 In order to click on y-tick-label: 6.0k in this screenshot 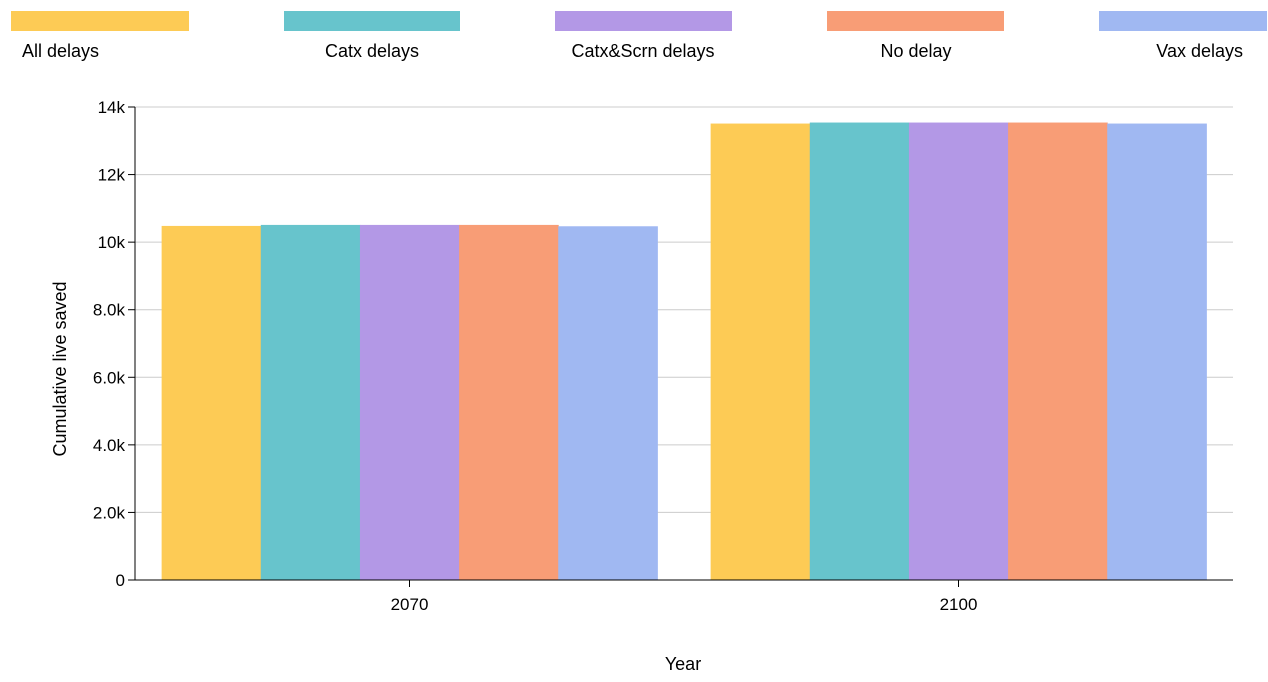, I will do `click(109, 377)`.